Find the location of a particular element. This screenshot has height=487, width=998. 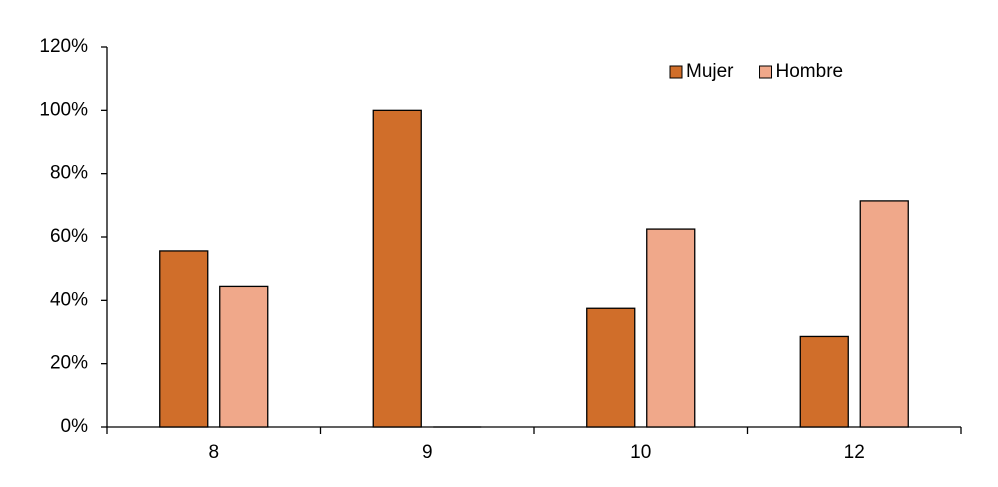

x-tick-label: 8 is located at coordinates (213, 452).